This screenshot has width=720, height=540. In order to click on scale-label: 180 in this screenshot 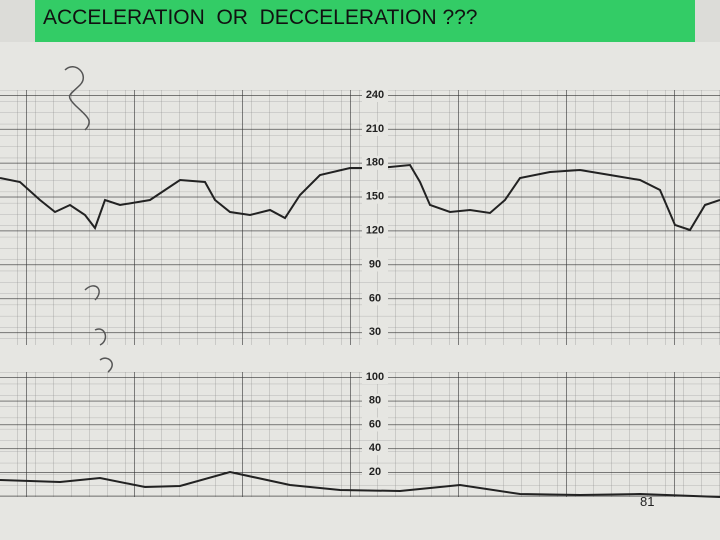, I will do `click(375, 163)`.